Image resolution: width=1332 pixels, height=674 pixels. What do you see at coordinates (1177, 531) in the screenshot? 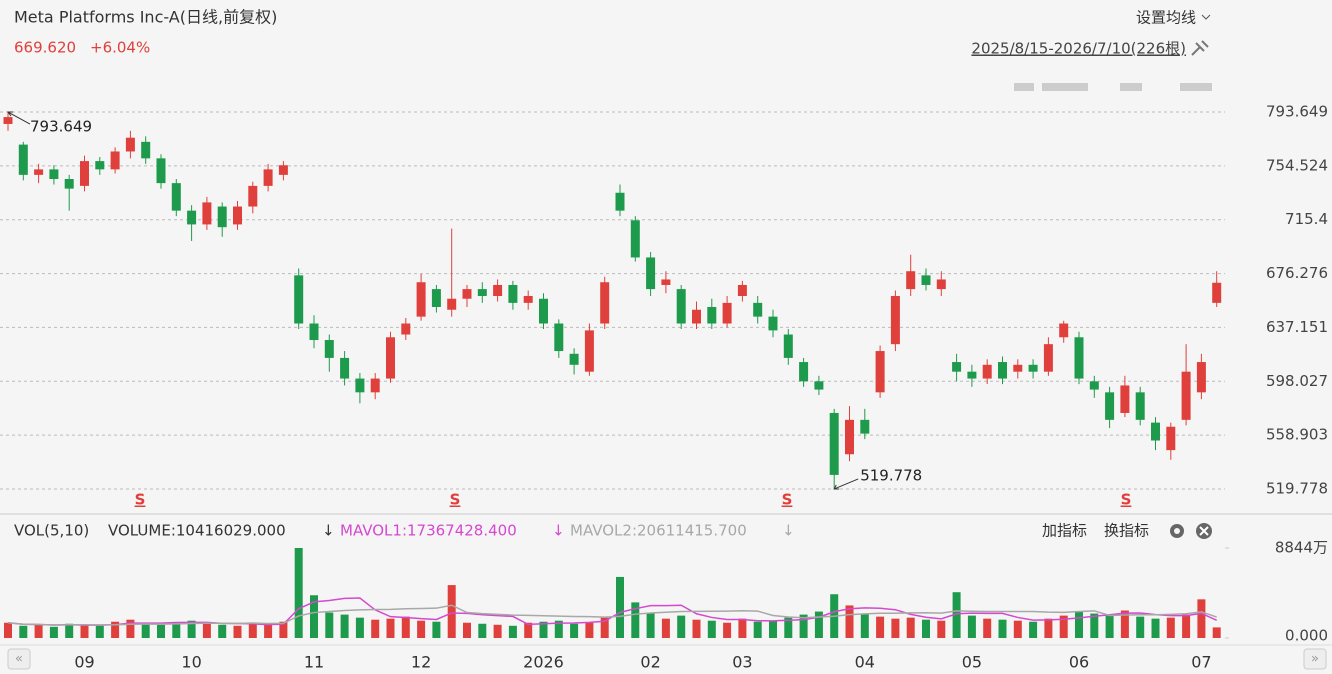
I see `settings-icon-hole` at bounding box center [1177, 531].